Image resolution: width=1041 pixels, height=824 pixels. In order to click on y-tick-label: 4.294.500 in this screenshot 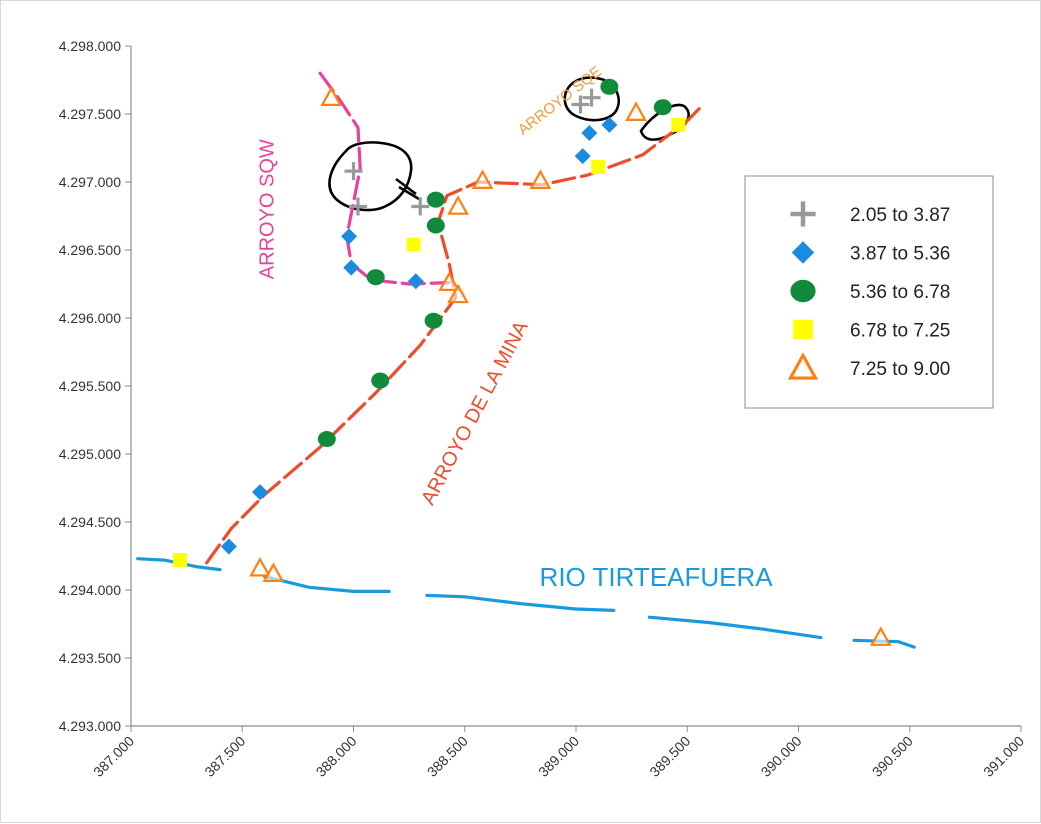, I will do `click(90, 522)`.